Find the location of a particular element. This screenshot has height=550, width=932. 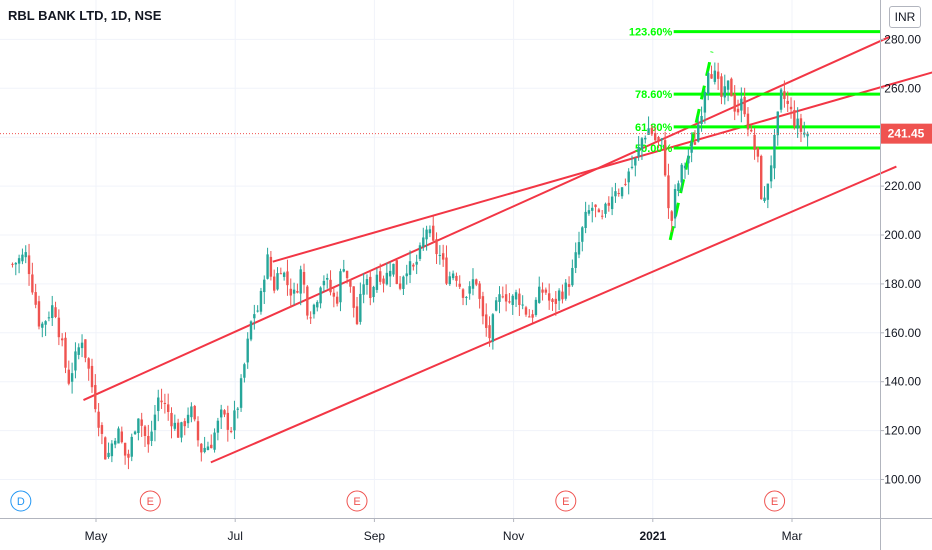

price-tick-label: 140.00 is located at coordinates (902, 382).